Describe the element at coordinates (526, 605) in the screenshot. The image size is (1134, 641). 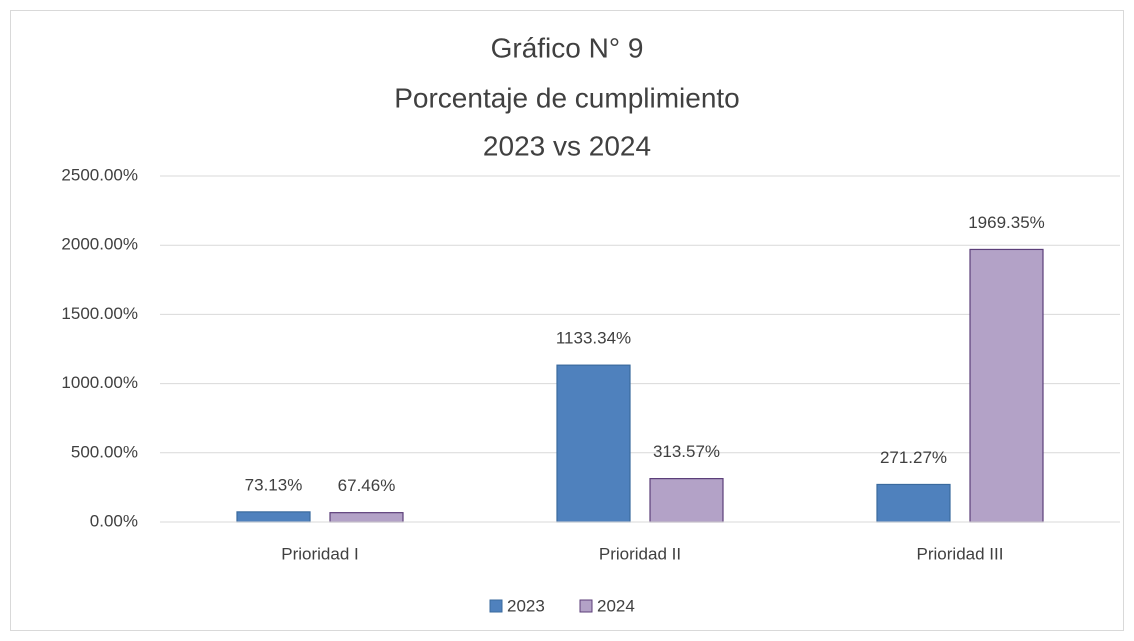
I see `legend-label: 2023` at that location.